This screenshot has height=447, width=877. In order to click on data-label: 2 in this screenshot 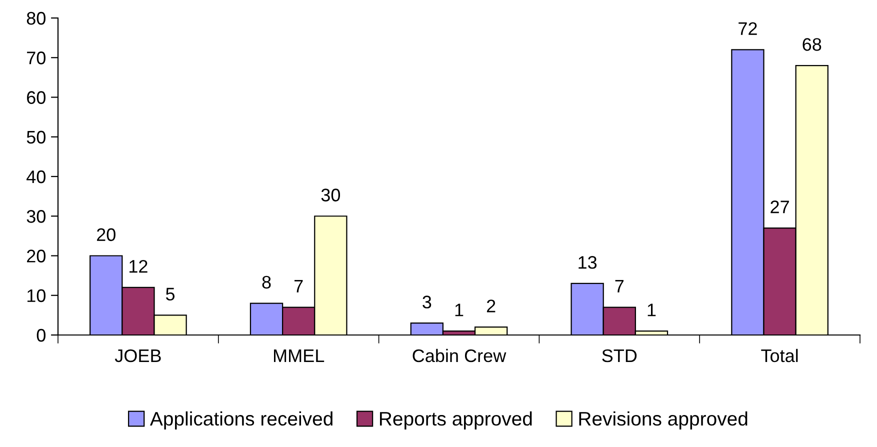, I will do `click(491, 306)`.